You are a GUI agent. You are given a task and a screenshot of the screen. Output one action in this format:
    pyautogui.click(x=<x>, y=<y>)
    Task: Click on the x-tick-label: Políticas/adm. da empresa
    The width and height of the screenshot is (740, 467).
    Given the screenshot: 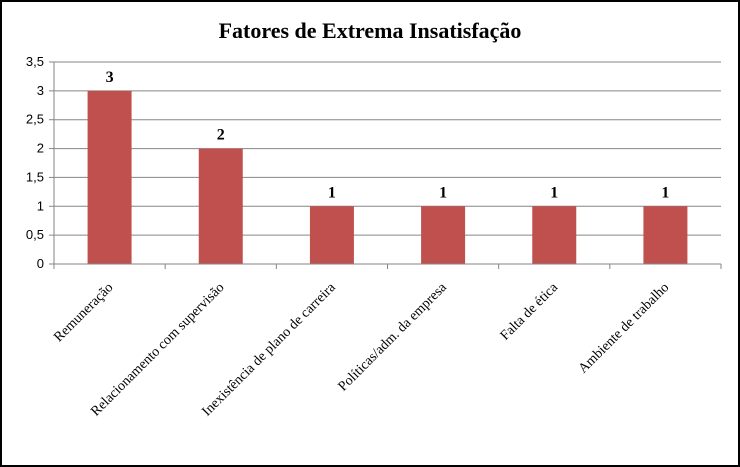 What is the action you would take?
    pyautogui.click(x=393, y=337)
    